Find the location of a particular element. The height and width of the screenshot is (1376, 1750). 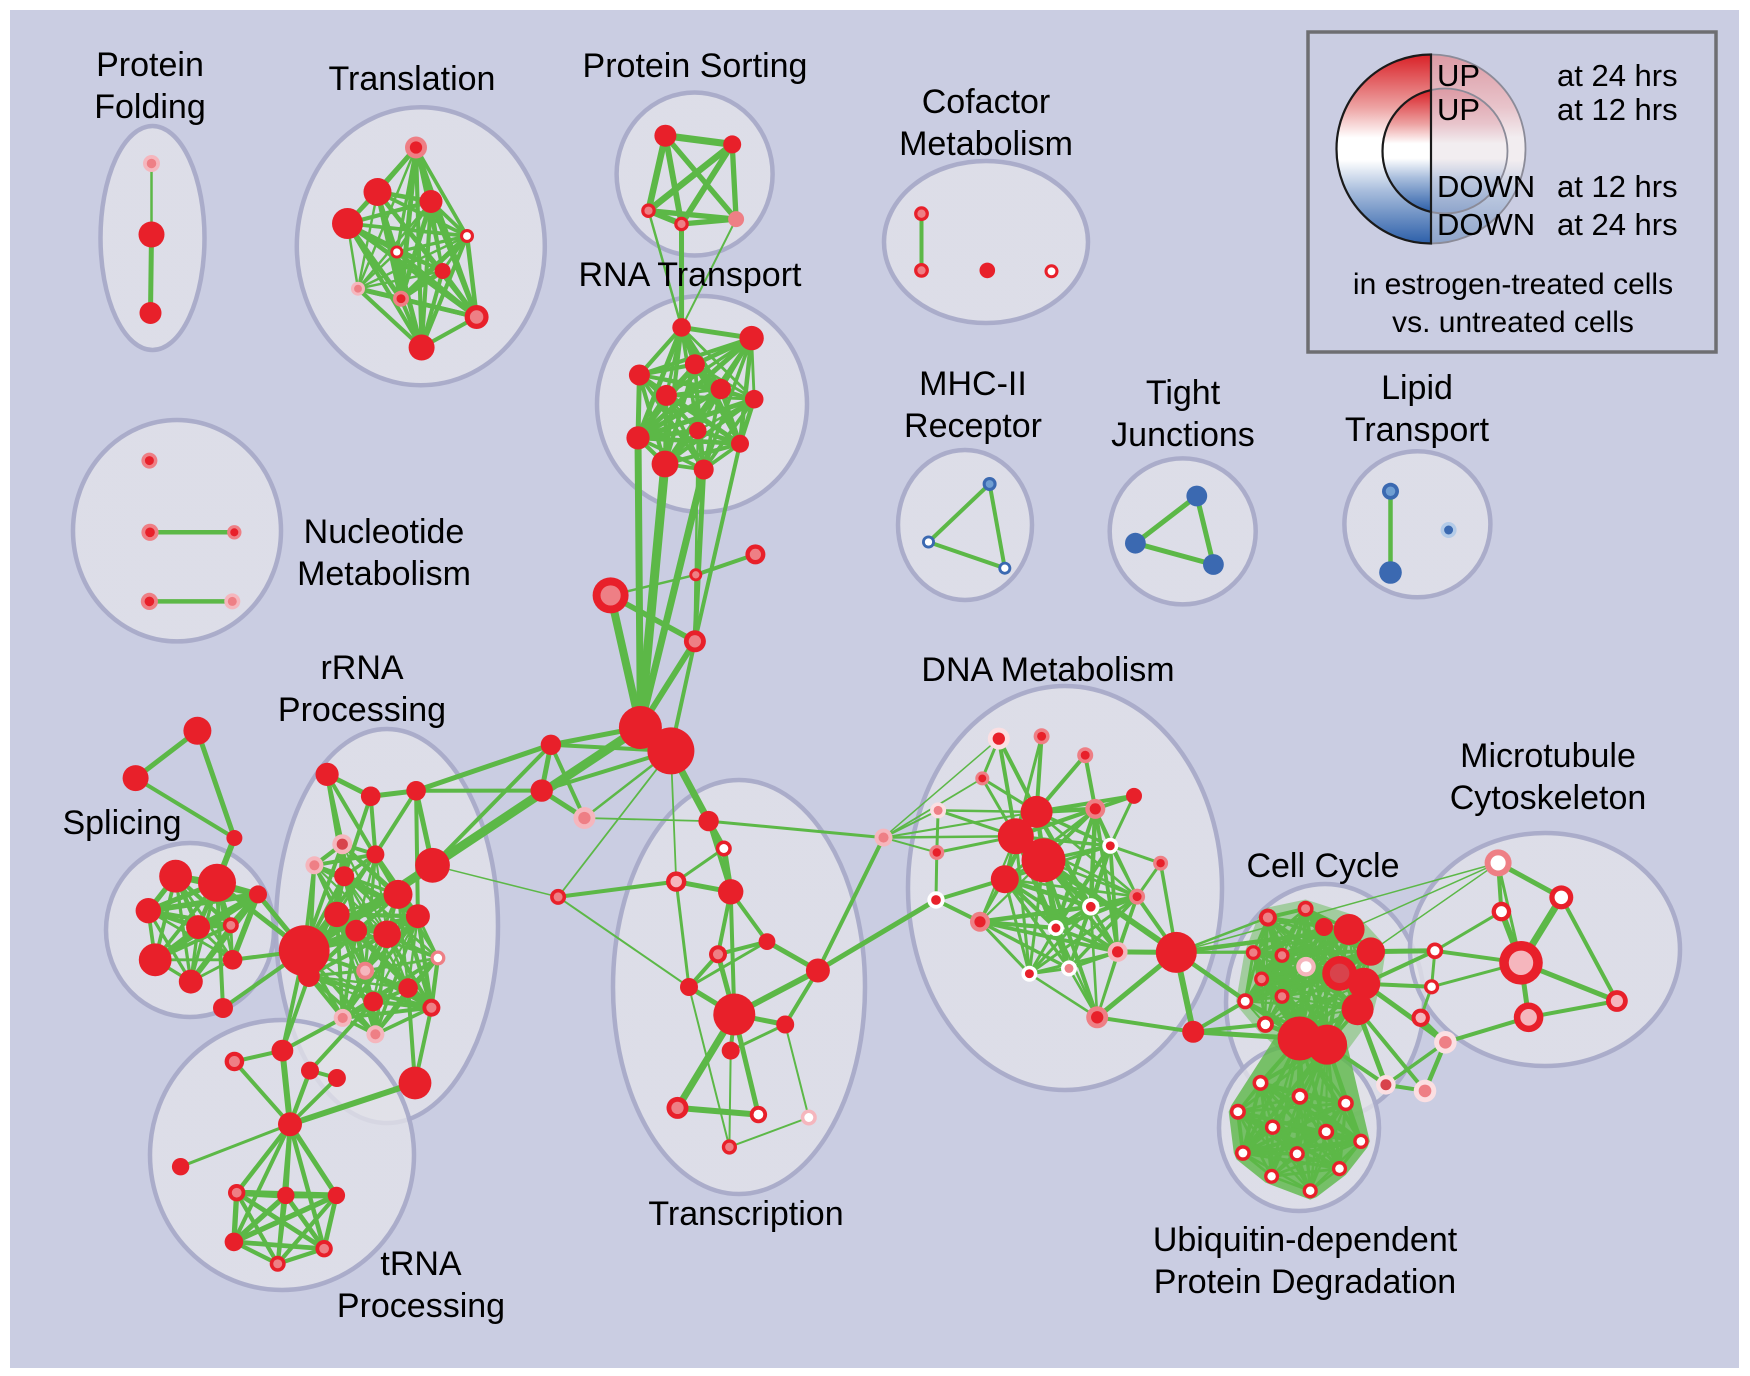

node-sl8 is located at coordinates (232, 960).